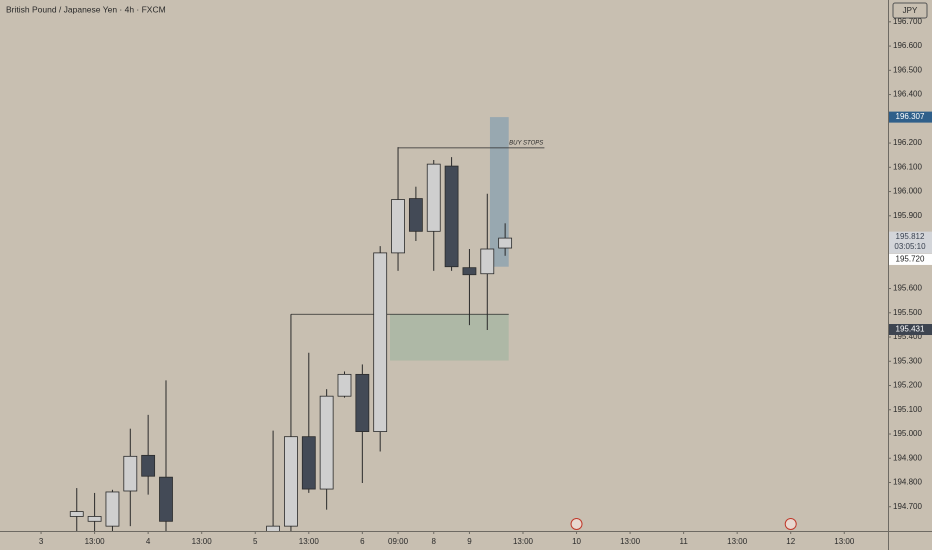 The height and width of the screenshot is (550, 932). What do you see at coordinates (910, 236) in the screenshot?
I see `price-label: 195.812` at bounding box center [910, 236].